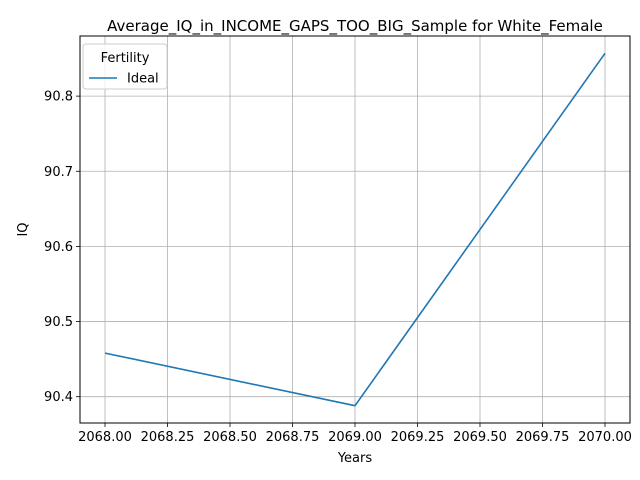  What do you see at coordinates (58, 172) in the screenshot?
I see `y-tick-label: 90.7` at bounding box center [58, 172].